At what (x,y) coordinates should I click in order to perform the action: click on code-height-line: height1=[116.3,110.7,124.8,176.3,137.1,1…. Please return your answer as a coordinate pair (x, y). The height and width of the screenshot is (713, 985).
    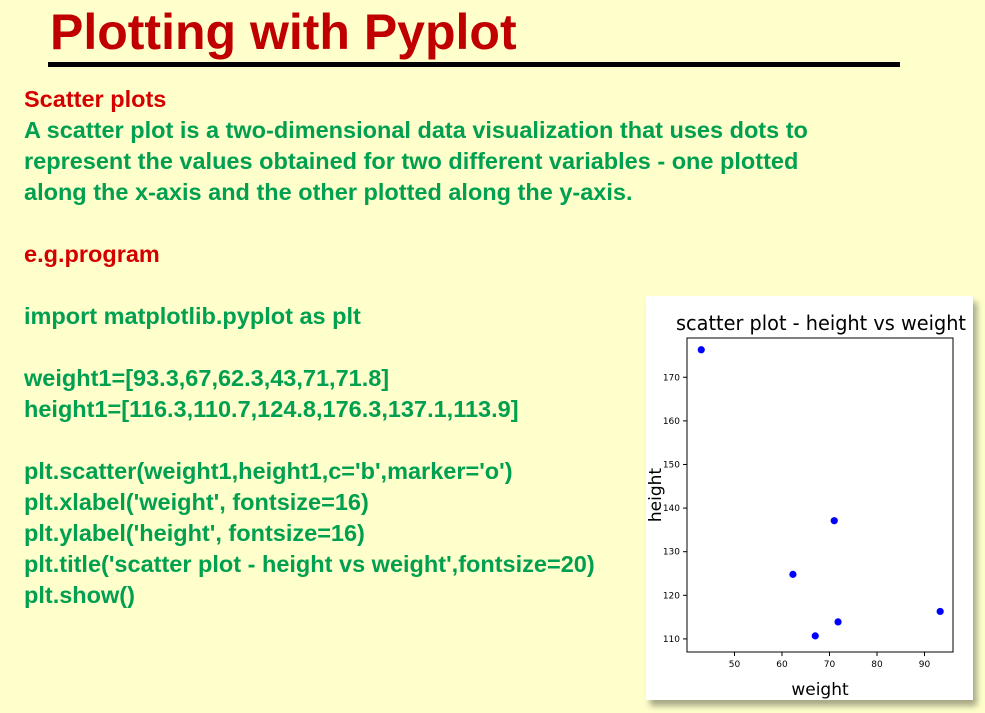
    Looking at the image, I should click on (271, 409).